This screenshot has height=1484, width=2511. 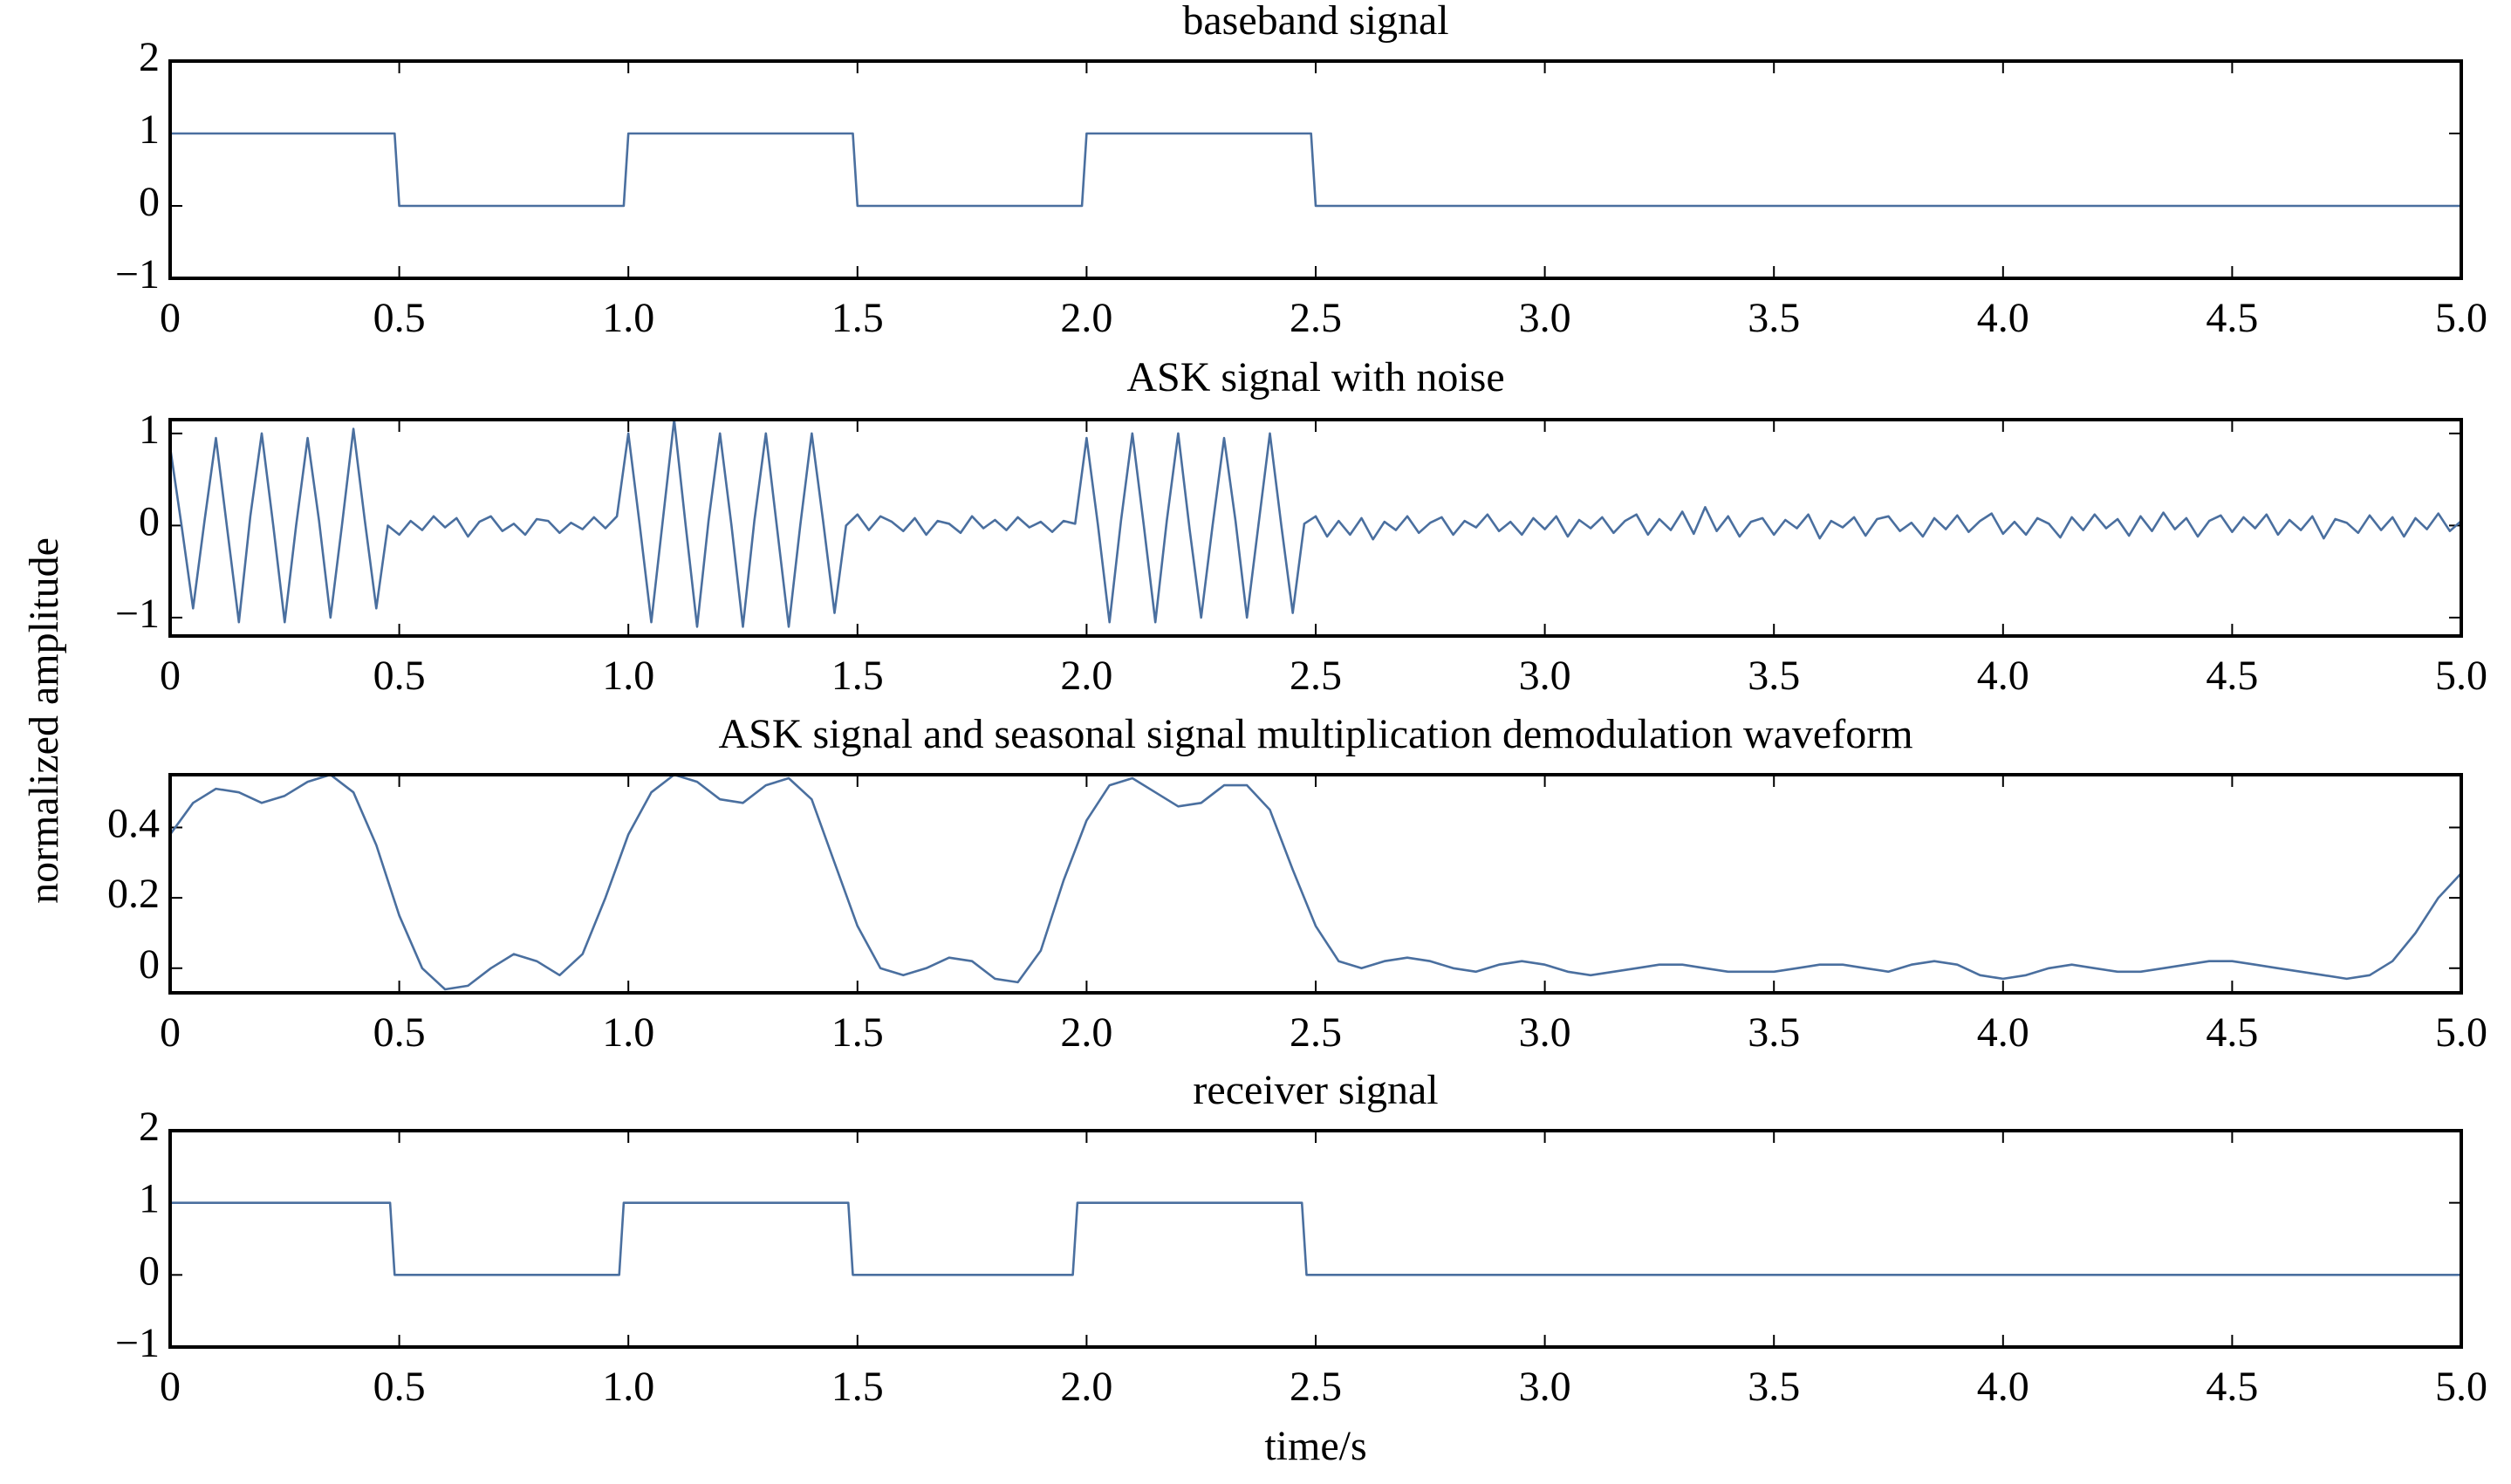 I want to click on subplot-title: baseband signal, so click(x=1315, y=22).